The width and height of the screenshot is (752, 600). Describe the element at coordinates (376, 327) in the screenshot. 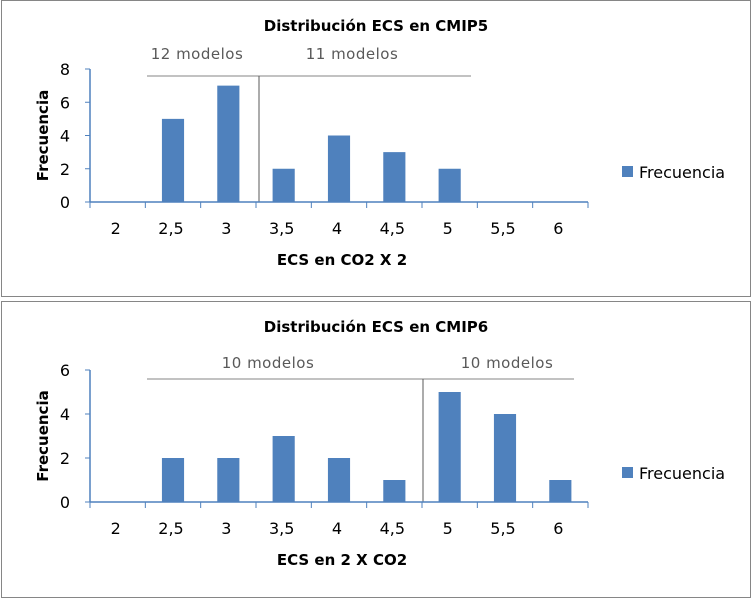

I see `chart-title: Distribución ECS en CMIP6` at that location.